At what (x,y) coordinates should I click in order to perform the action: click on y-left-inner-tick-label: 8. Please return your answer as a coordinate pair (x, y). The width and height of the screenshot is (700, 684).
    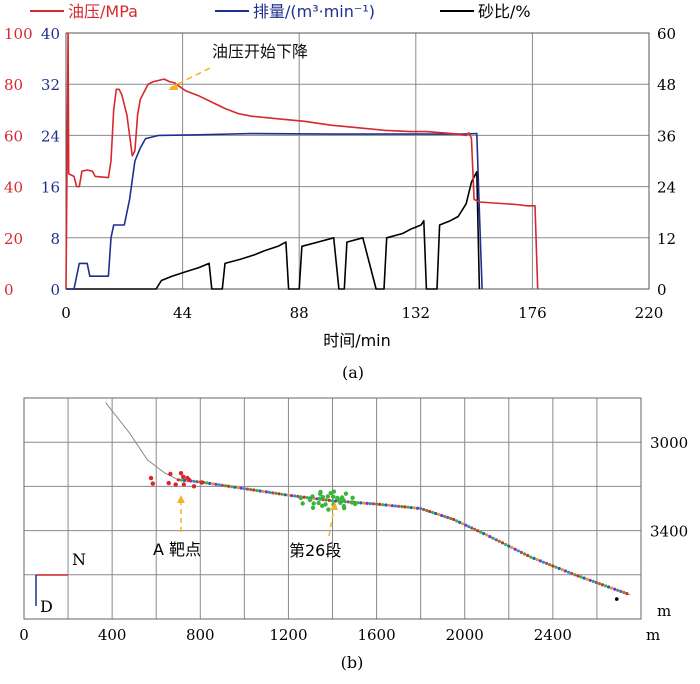
    Looking at the image, I should click on (55, 239).